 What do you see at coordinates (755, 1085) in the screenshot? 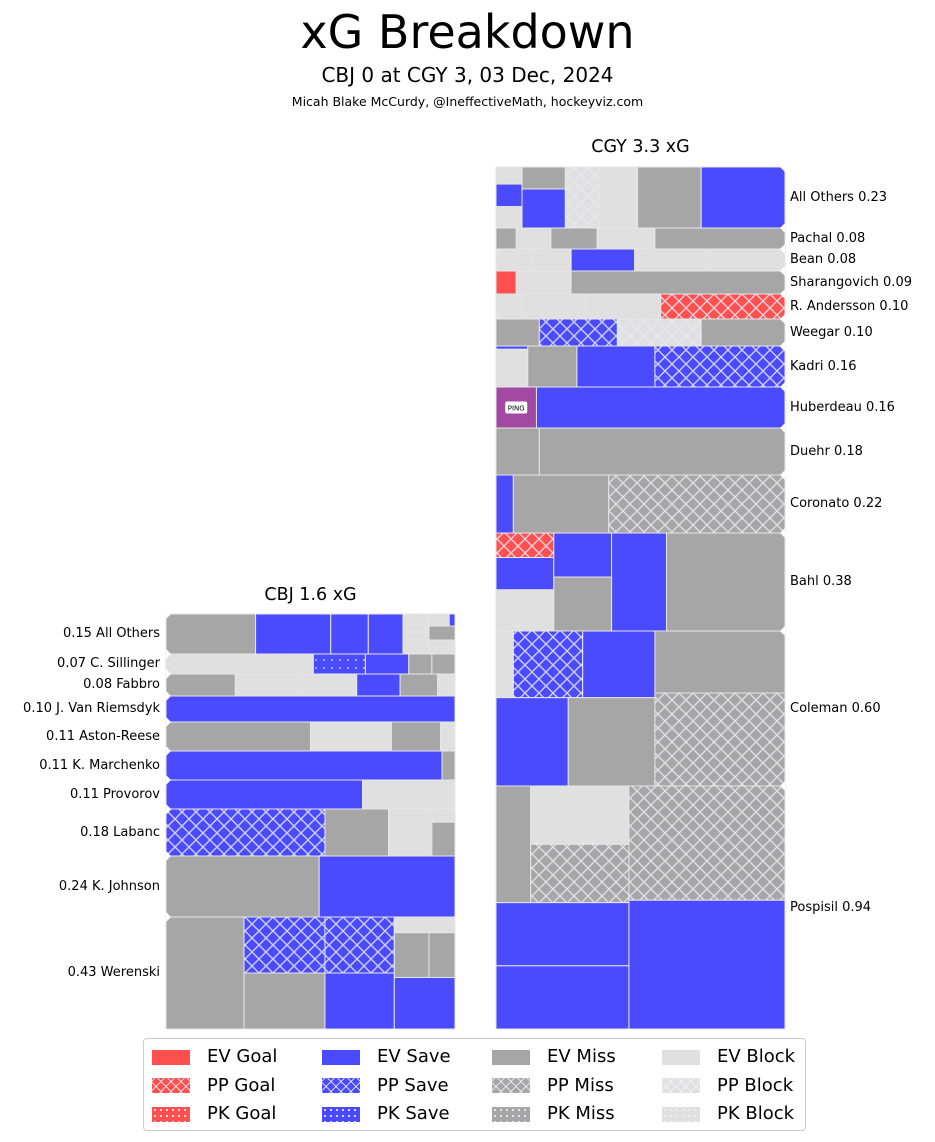
I see `legend-label: PP Block` at bounding box center [755, 1085].